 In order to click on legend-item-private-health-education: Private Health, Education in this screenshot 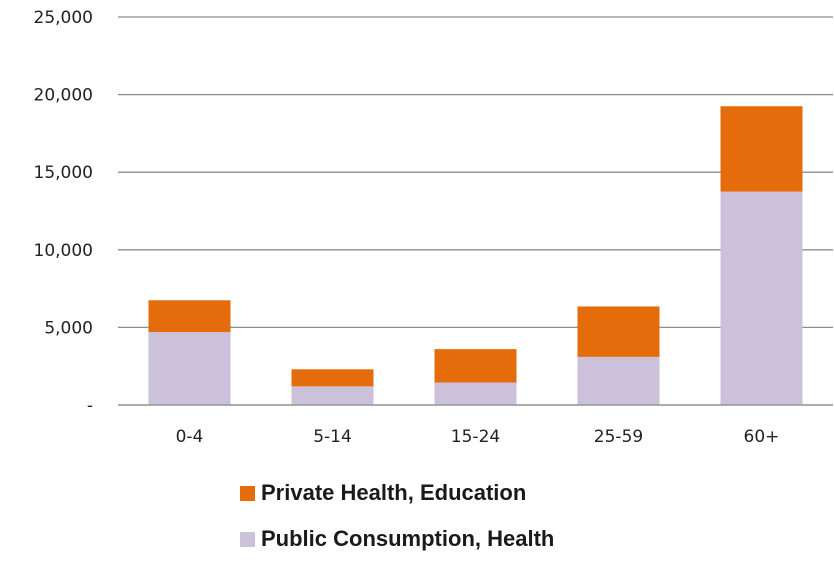, I will do `click(397, 493)`.